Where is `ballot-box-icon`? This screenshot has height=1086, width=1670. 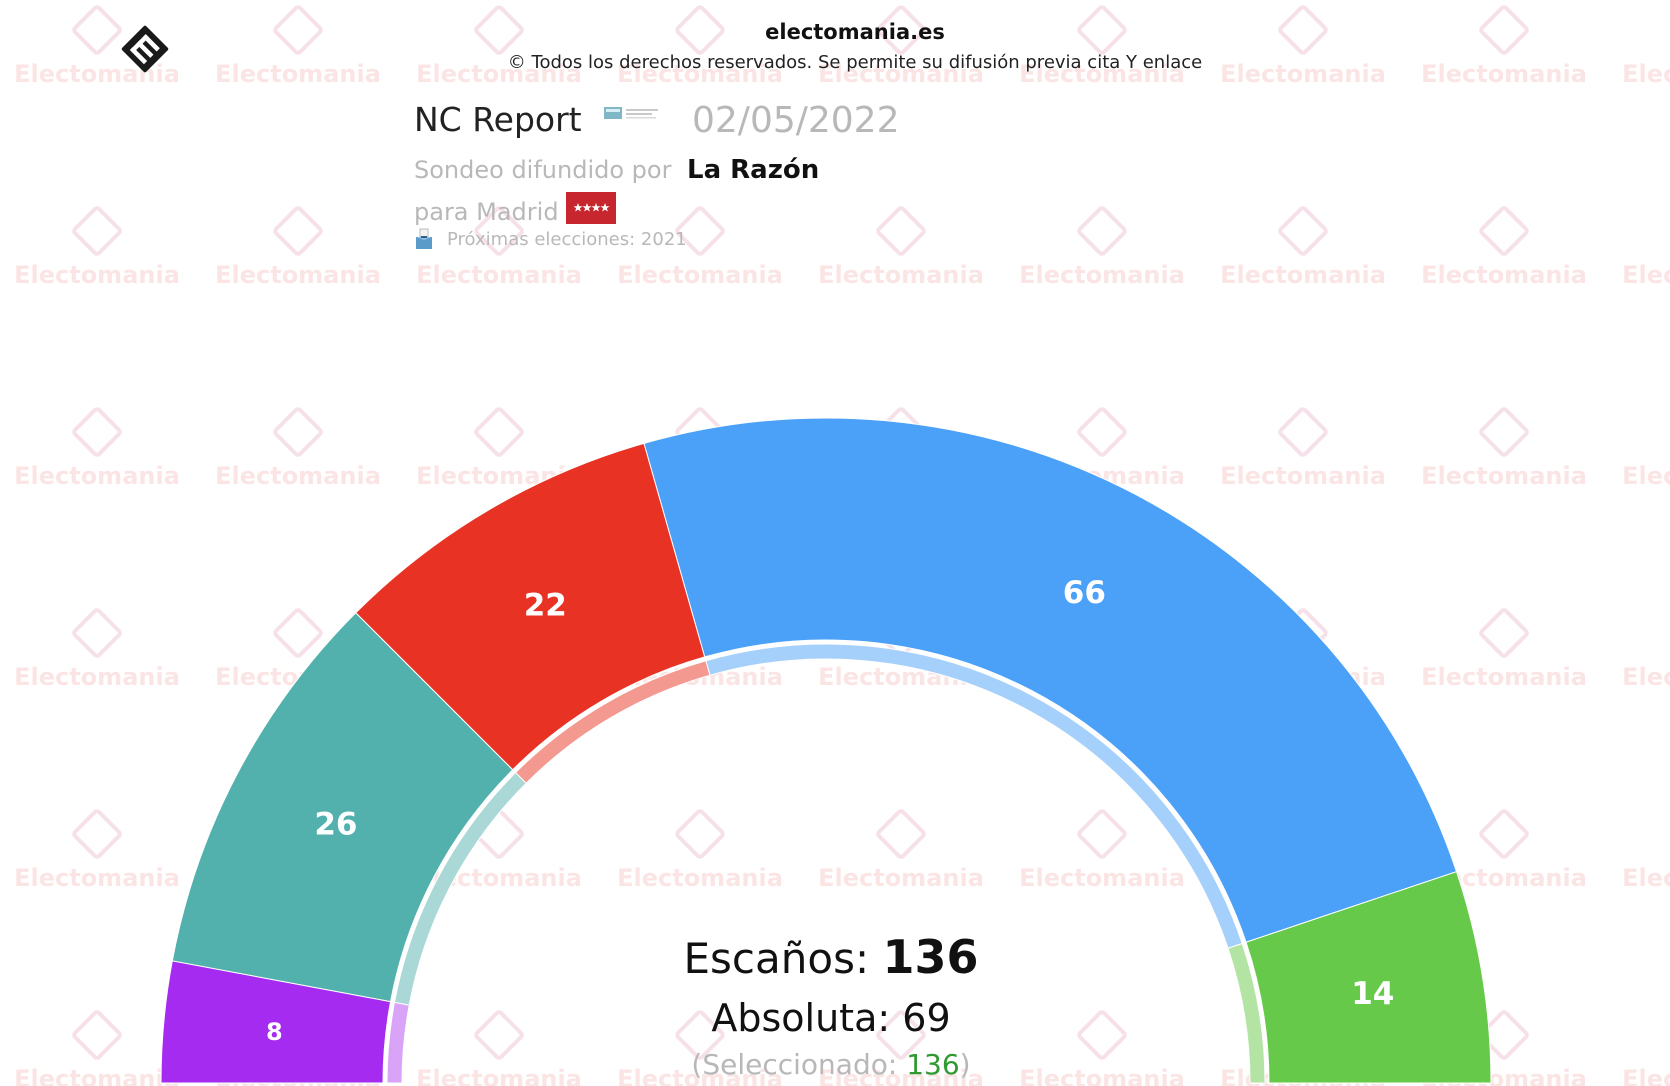
ballot-box-icon is located at coordinates (424, 238).